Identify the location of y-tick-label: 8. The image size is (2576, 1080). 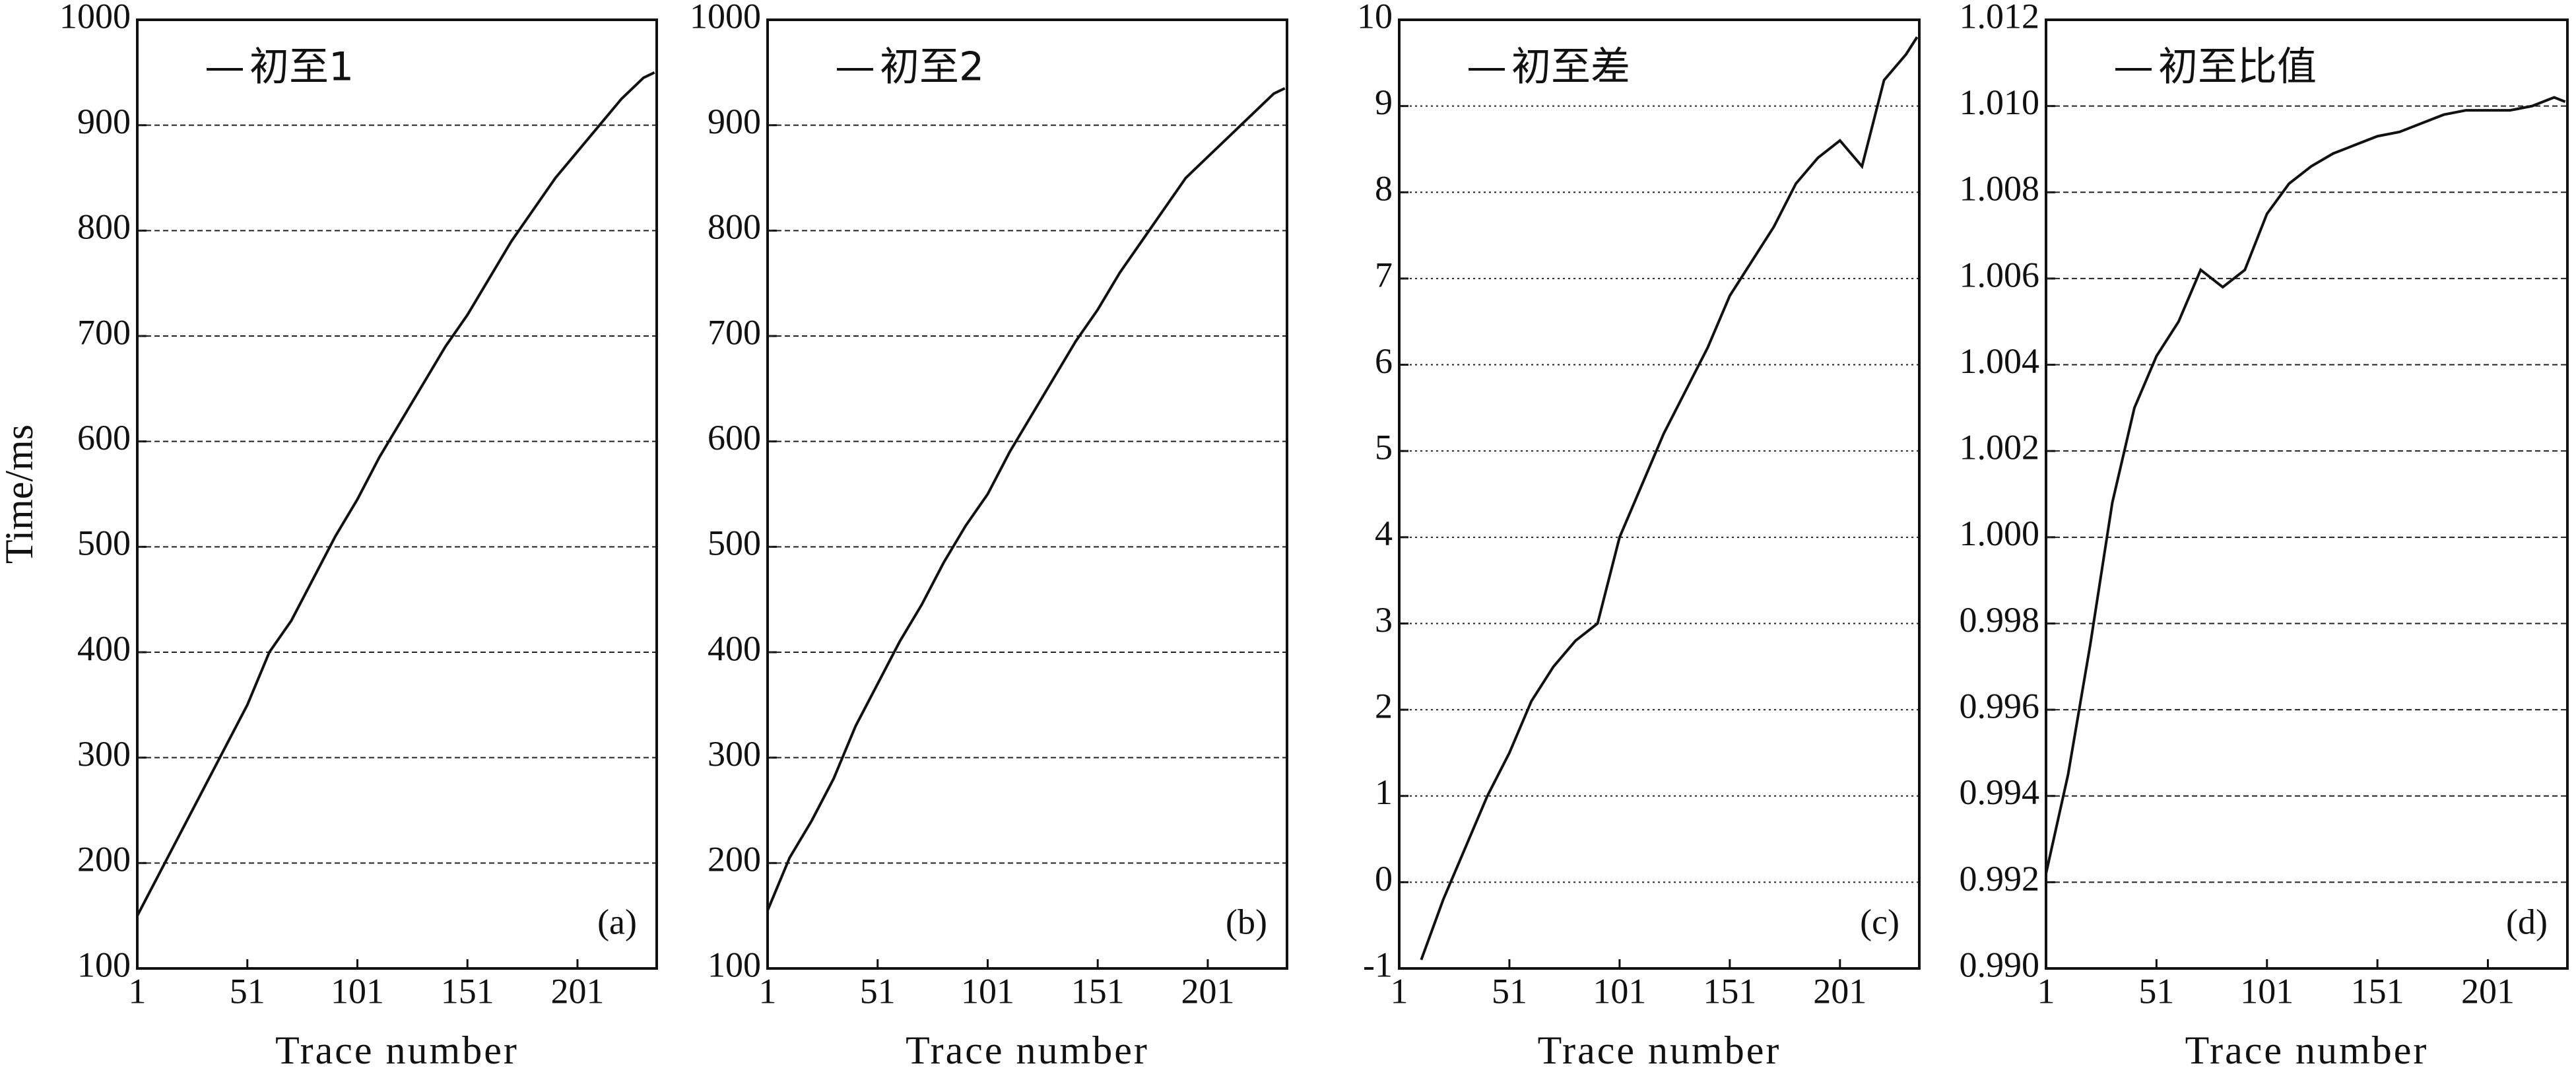
(1384, 189).